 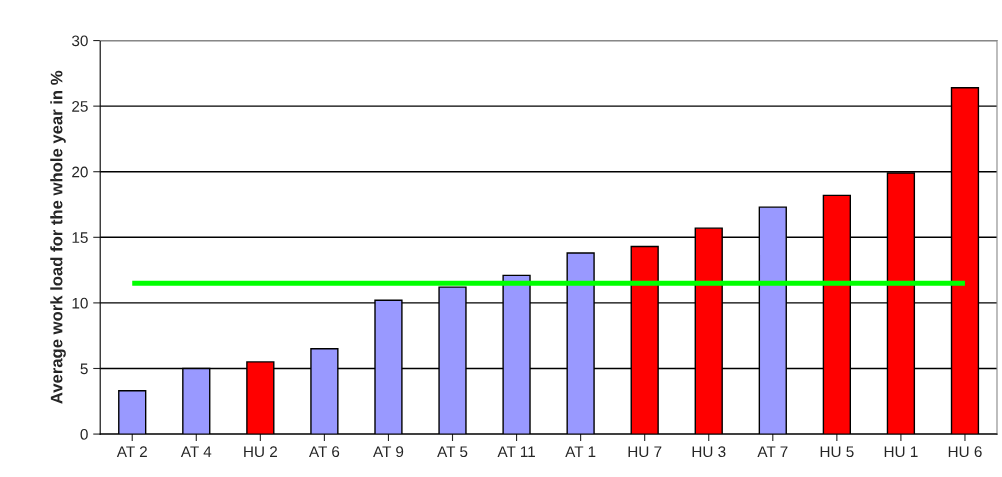 I want to click on x-tick-label: AT 6, so click(x=324, y=452).